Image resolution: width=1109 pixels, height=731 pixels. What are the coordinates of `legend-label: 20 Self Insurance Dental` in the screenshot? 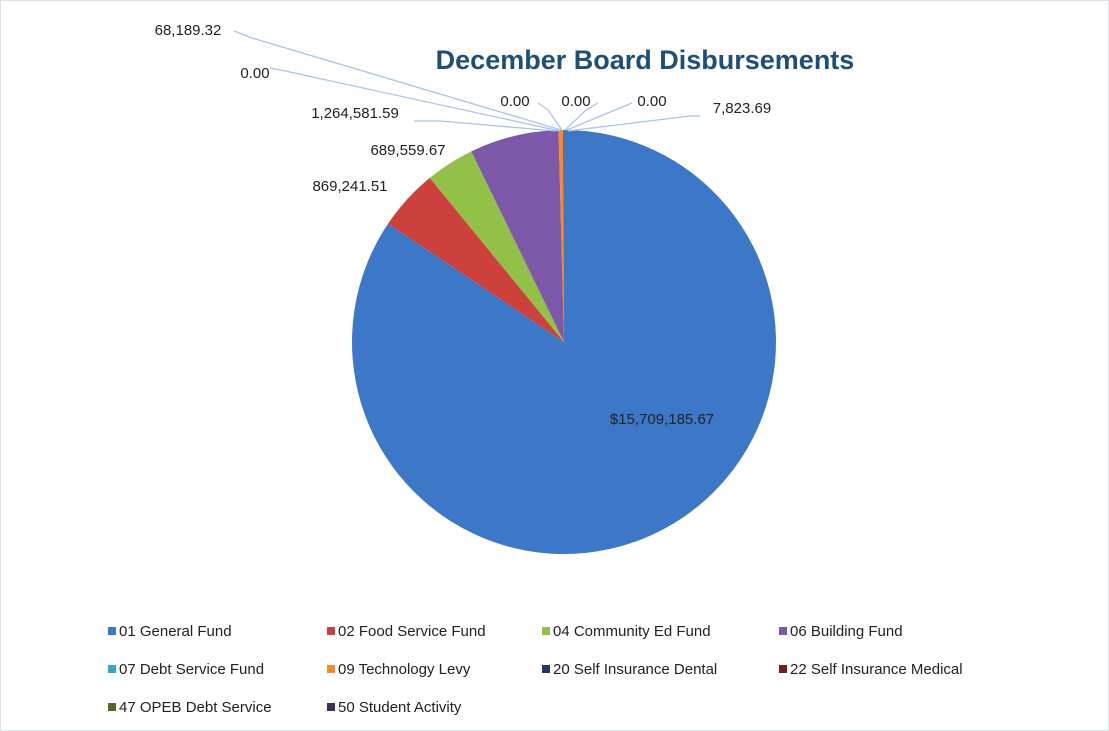 It's located at (635, 669).